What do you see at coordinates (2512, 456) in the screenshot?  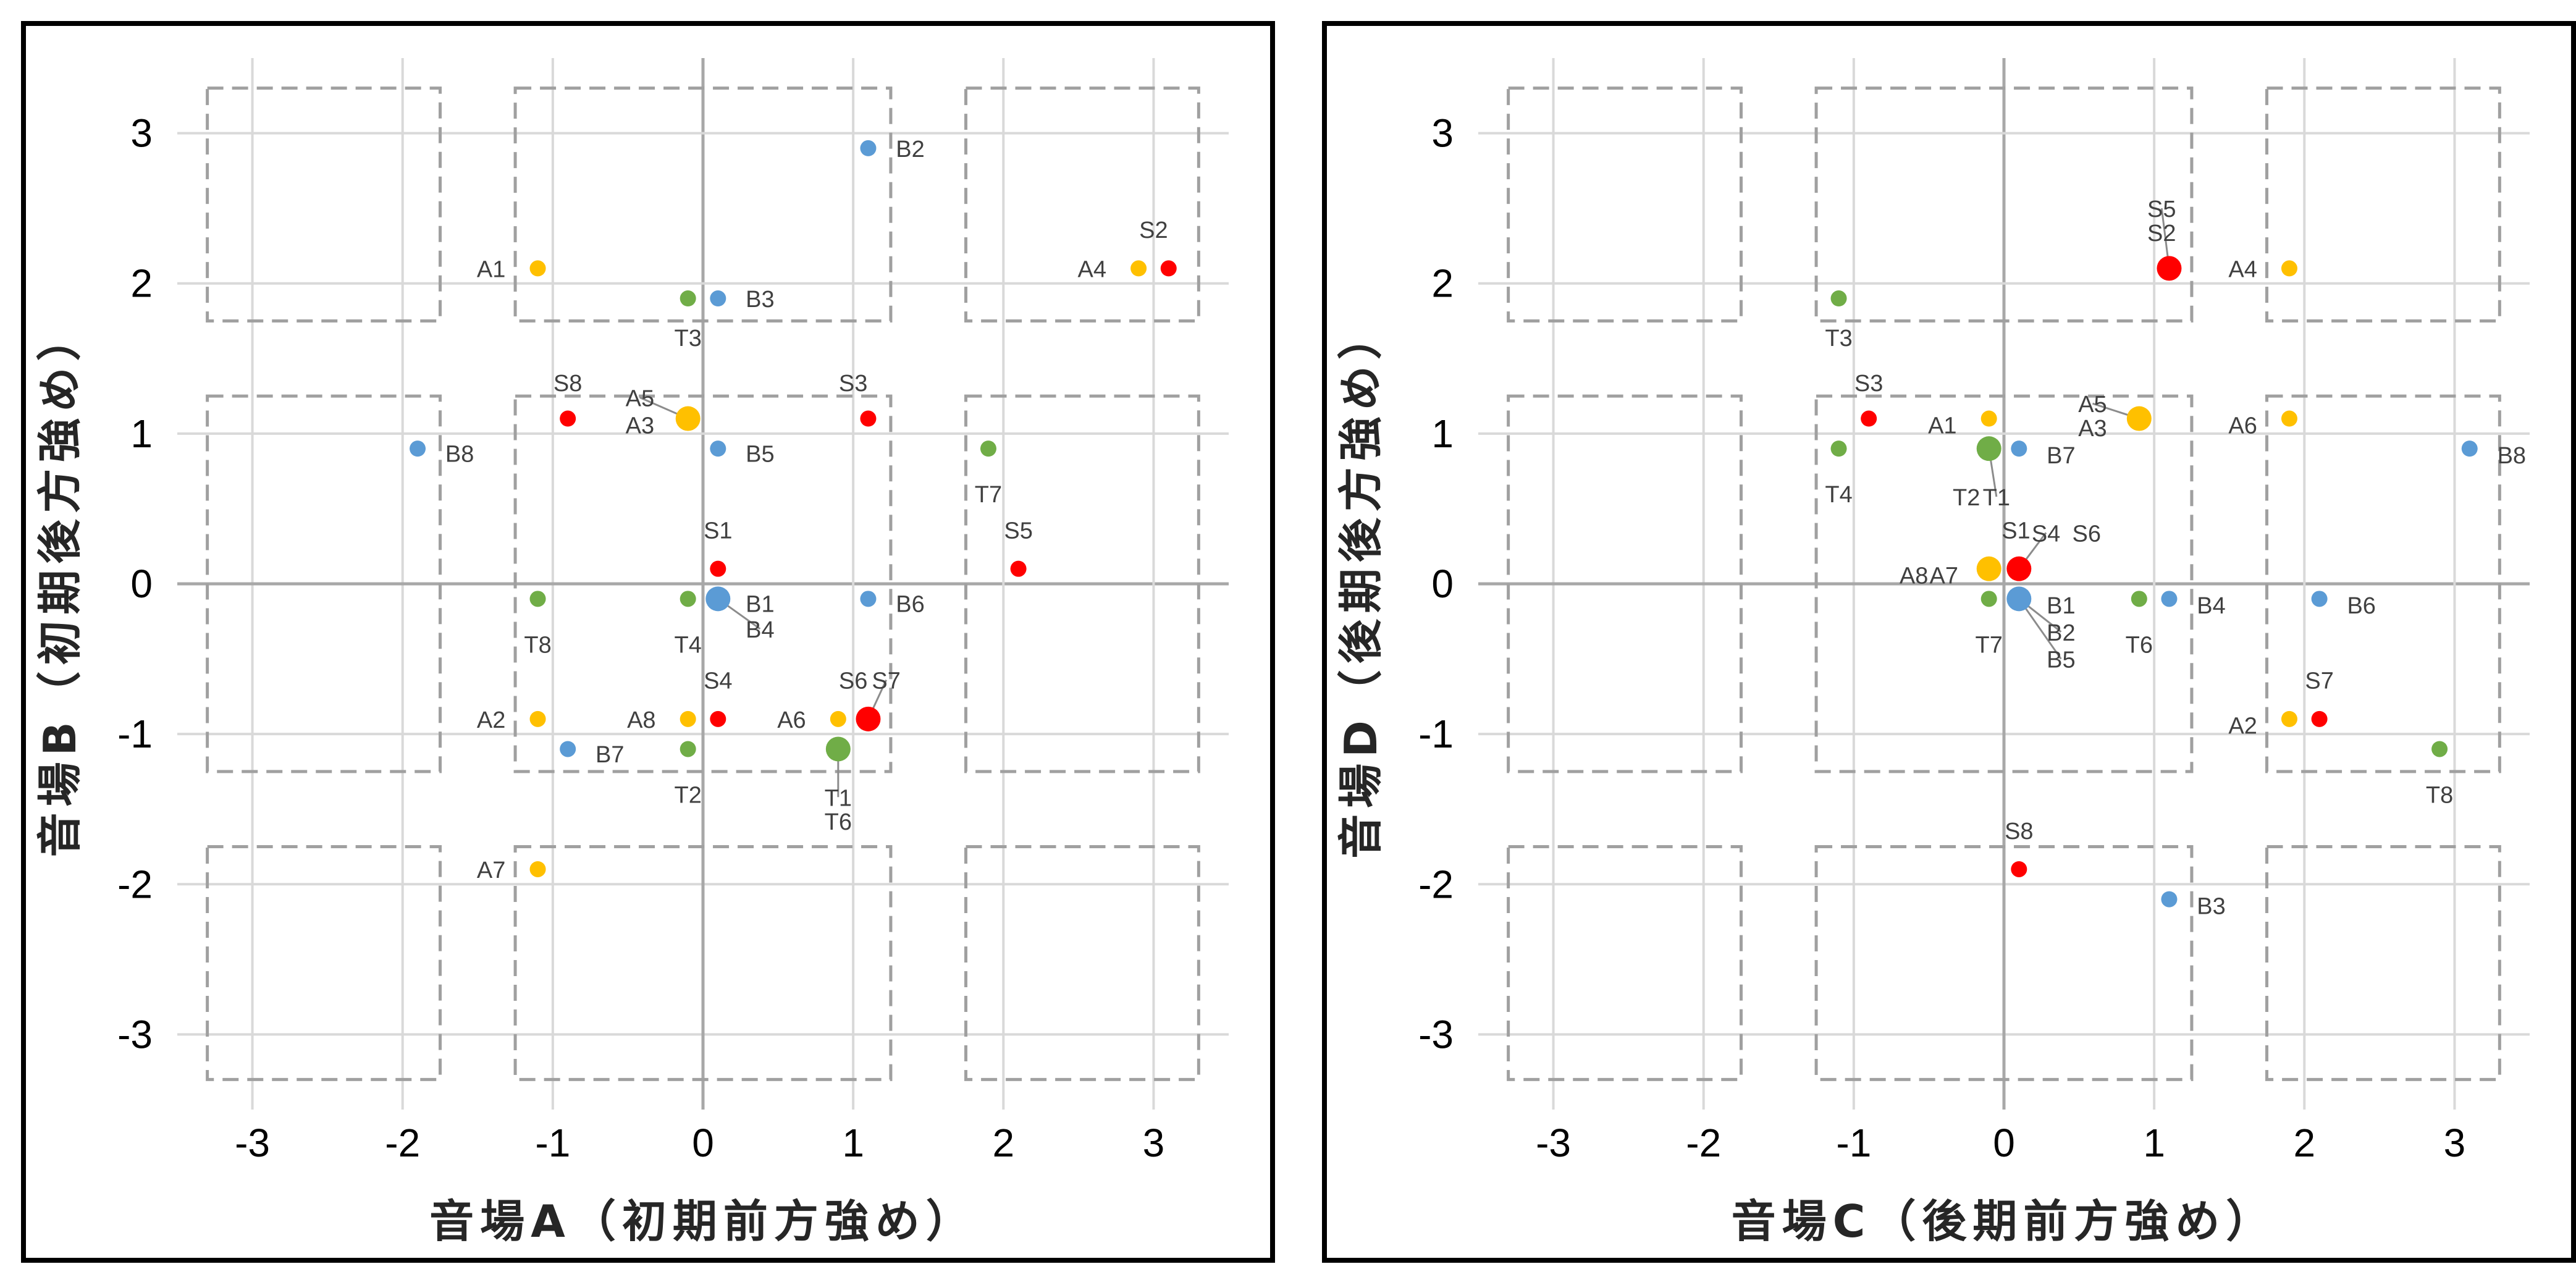 I see `point-label: B8` at bounding box center [2512, 456].